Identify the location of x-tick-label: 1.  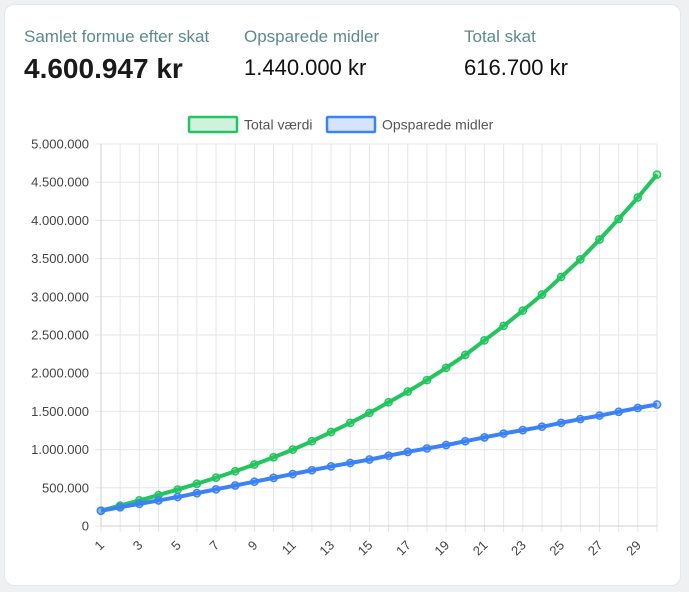
(99, 546).